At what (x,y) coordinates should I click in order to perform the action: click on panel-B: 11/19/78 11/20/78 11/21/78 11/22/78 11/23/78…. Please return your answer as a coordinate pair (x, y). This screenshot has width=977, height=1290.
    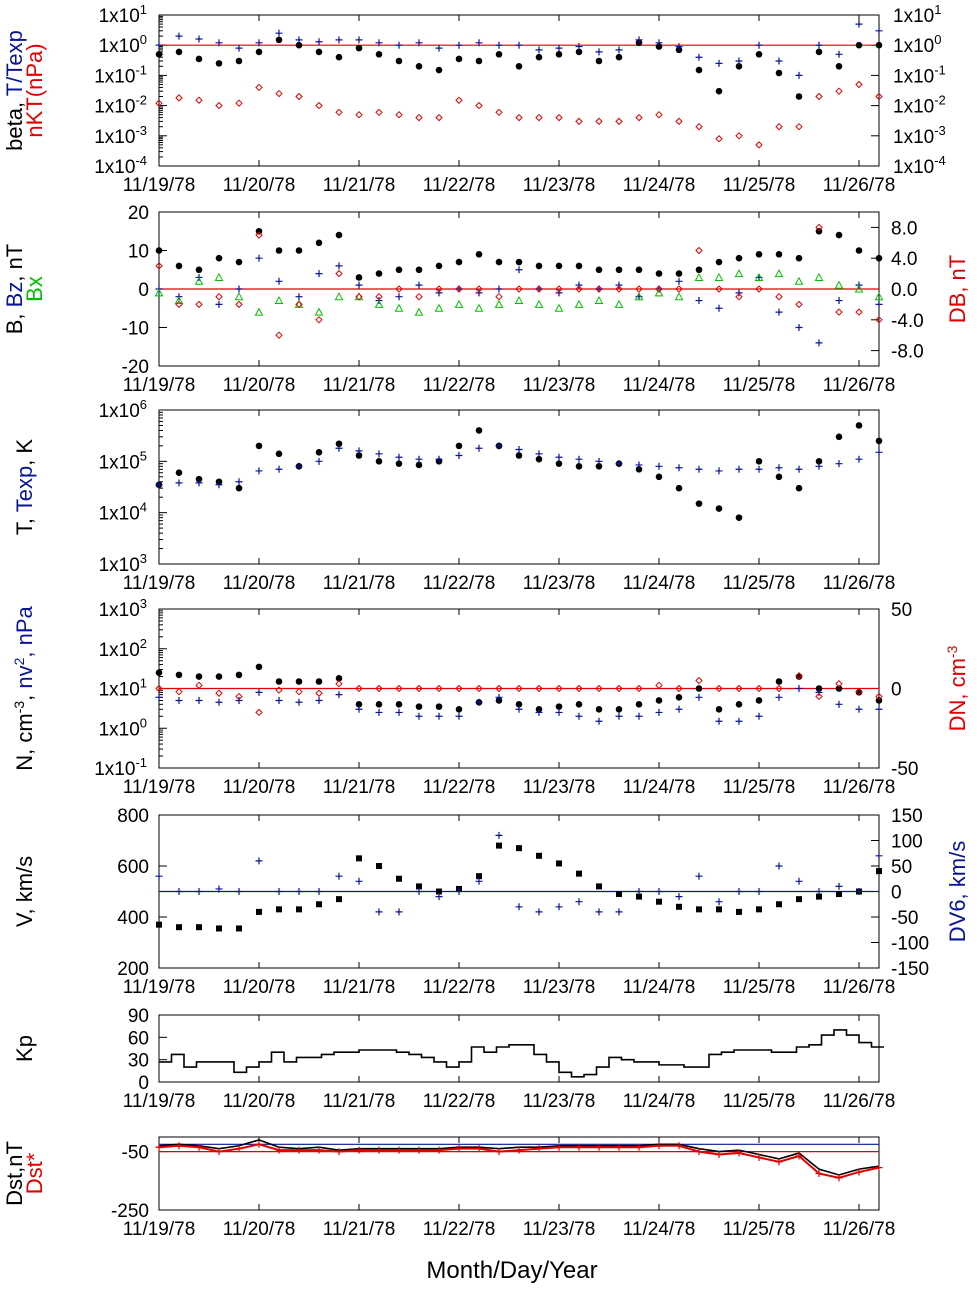
    Looking at the image, I should click on (486, 299).